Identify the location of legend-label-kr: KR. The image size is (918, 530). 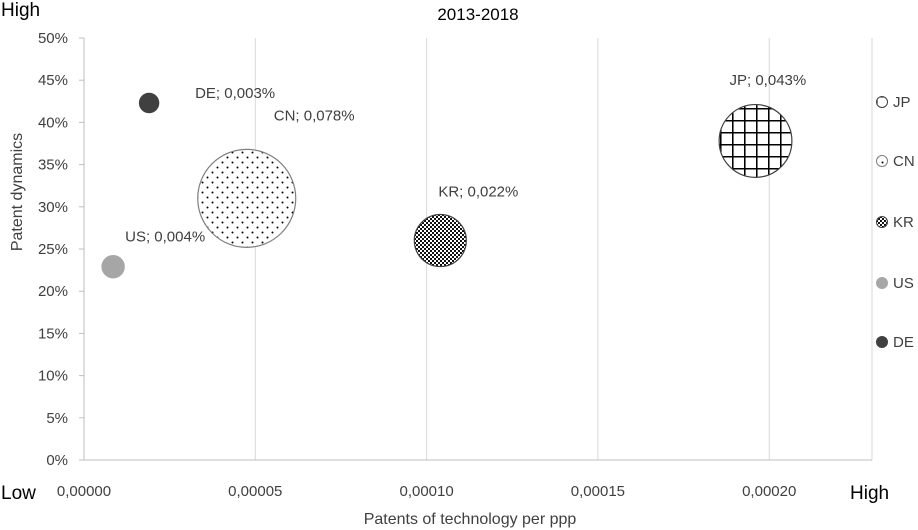
(903, 222).